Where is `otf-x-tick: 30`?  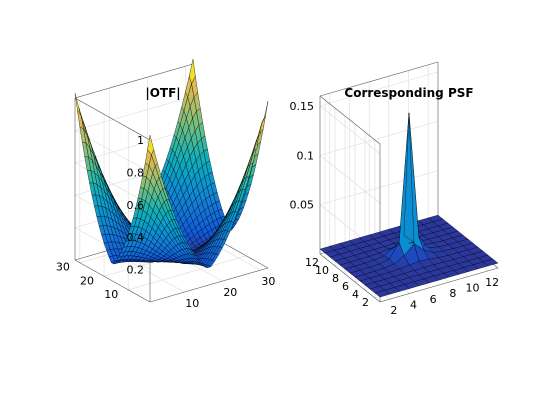
otf-x-tick: 30 is located at coordinates (268, 281).